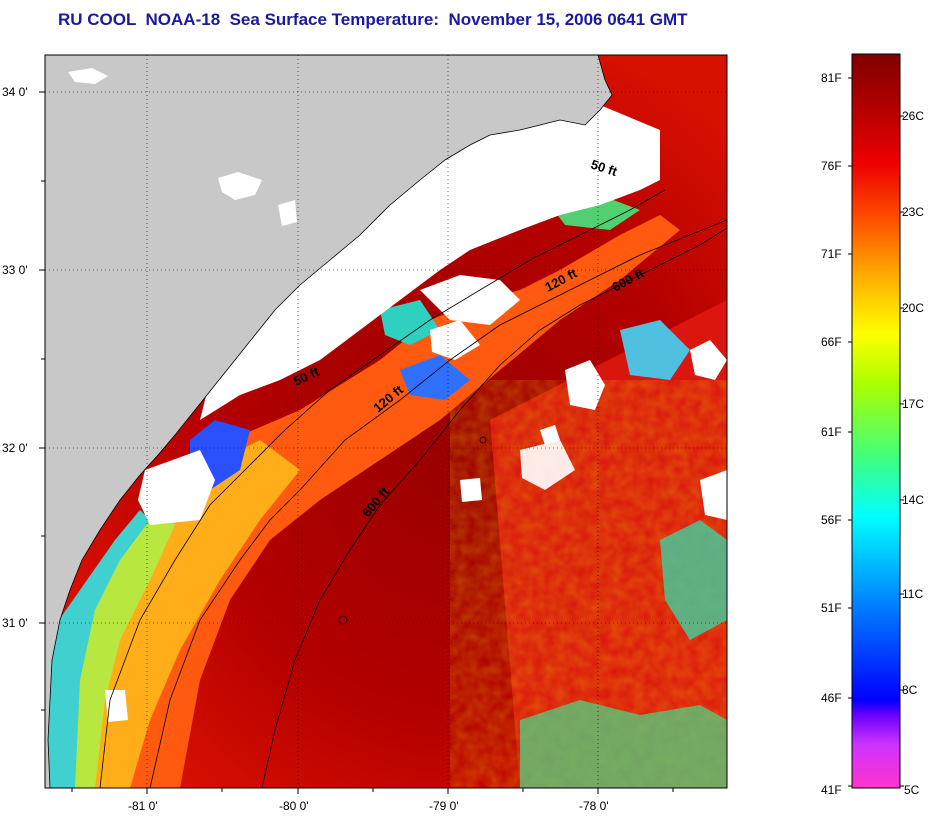 The image size is (928, 817). Describe the element at coordinates (913, 212) in the screenshot. I see `colorbar-c-label-23: 23C` at that location.